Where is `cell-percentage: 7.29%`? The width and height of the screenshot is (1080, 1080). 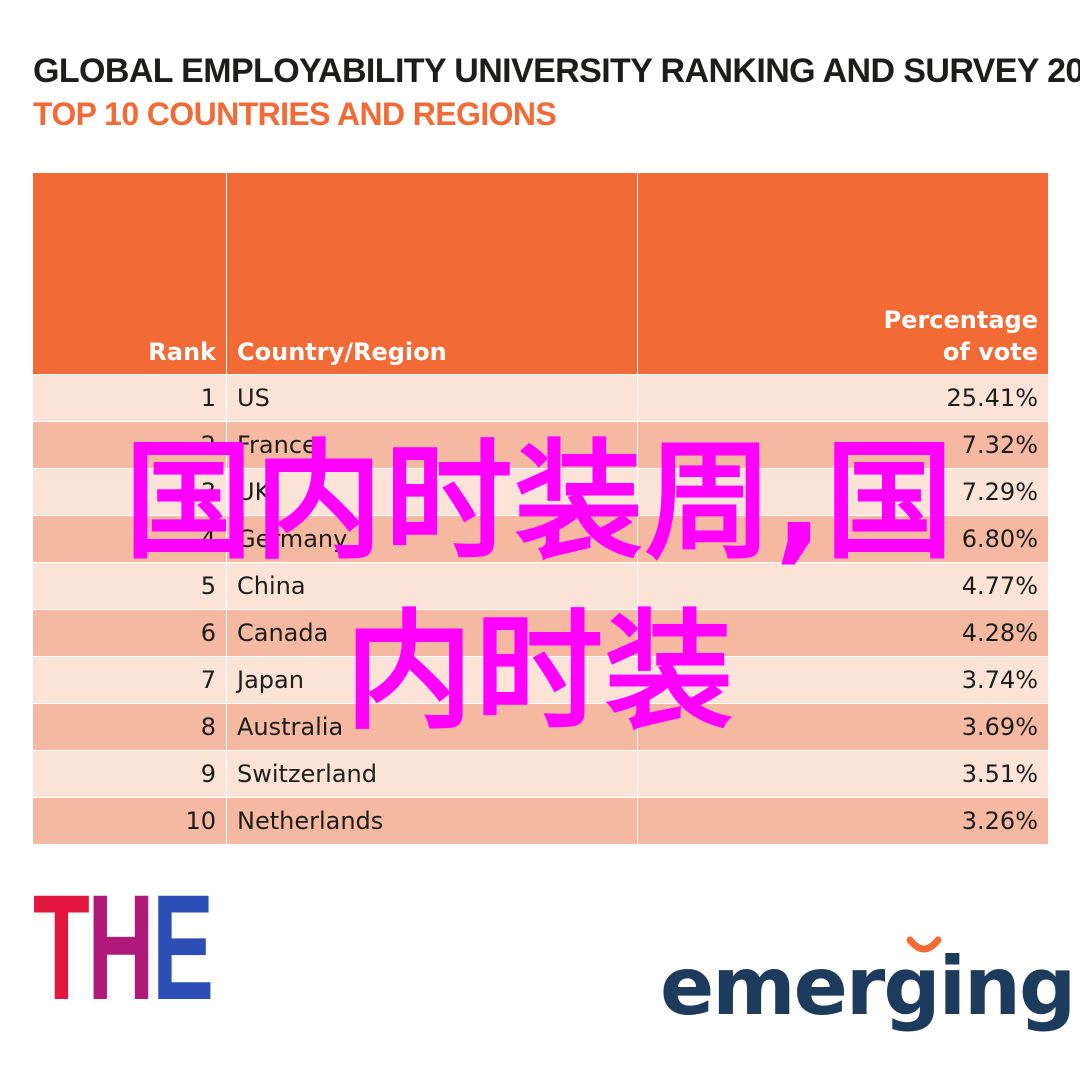
cell-percentage: 7.29% is located at coordinates (842, 492).